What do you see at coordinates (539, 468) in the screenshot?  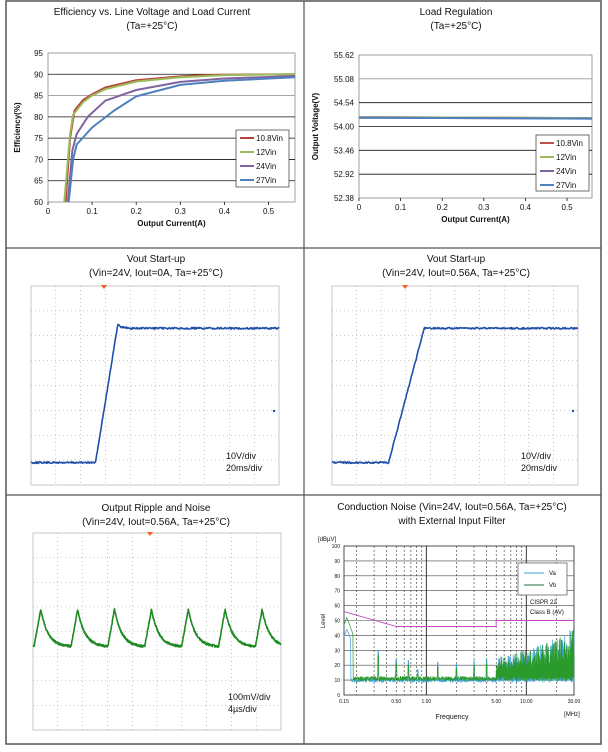 I see `scope-time-per-div: 20ms/div` at bounding box center [539, 468].